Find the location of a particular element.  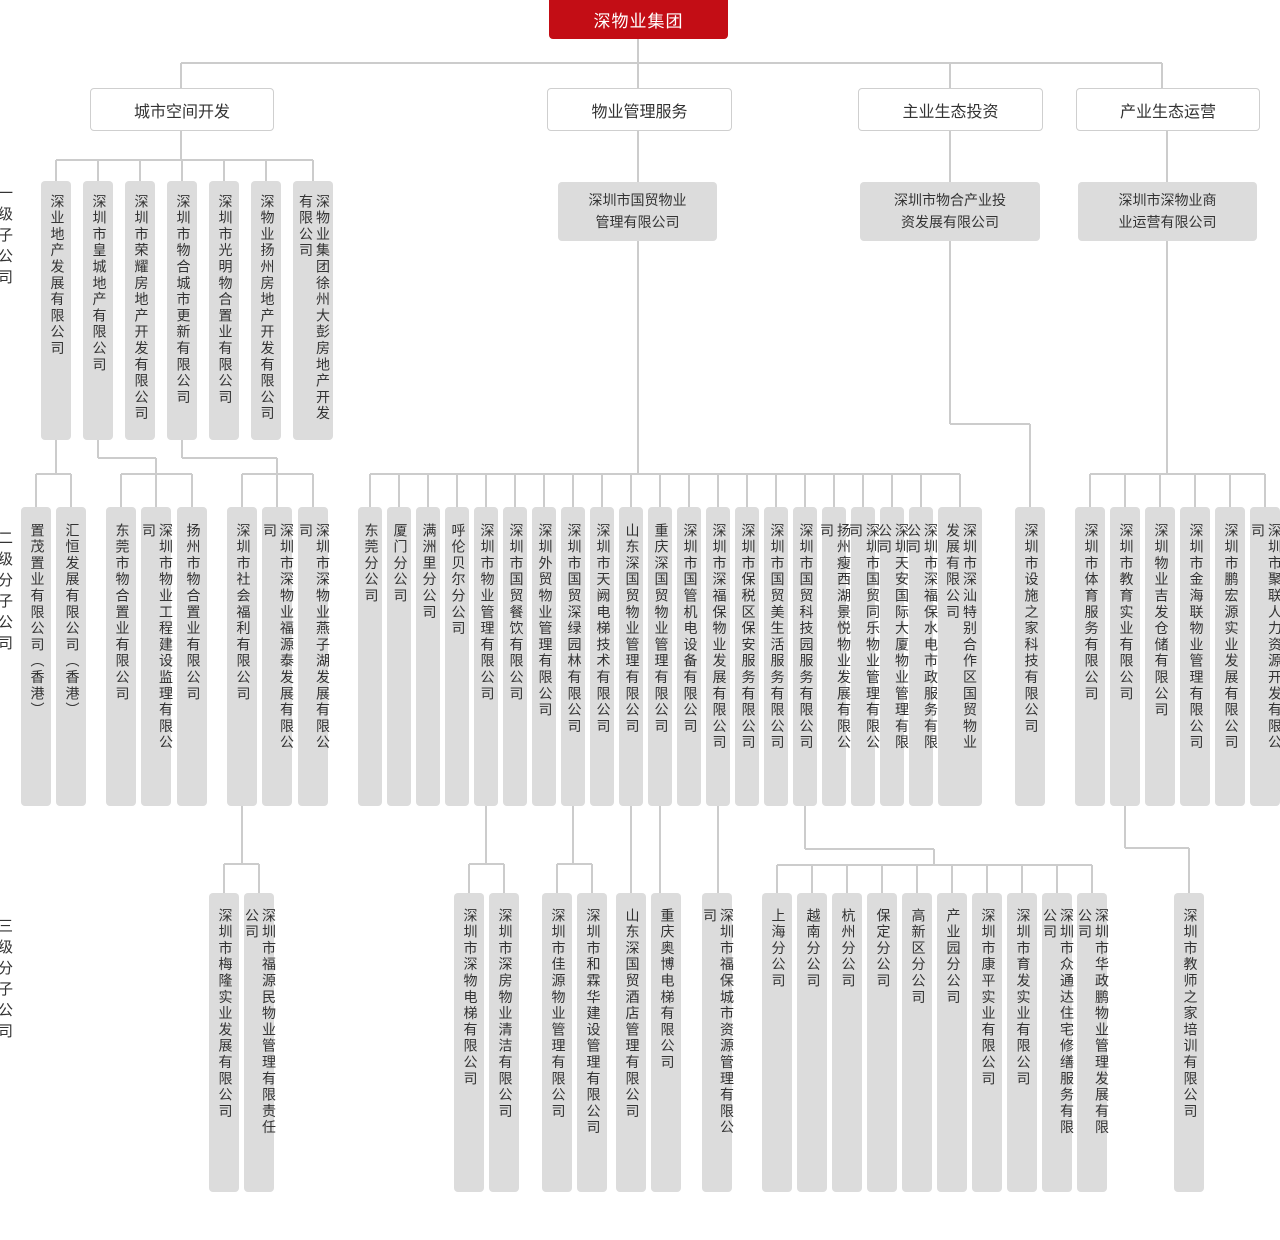

company-node: 深圳市国贸深绿园林有限公司 is located at coordinates (573, 656).